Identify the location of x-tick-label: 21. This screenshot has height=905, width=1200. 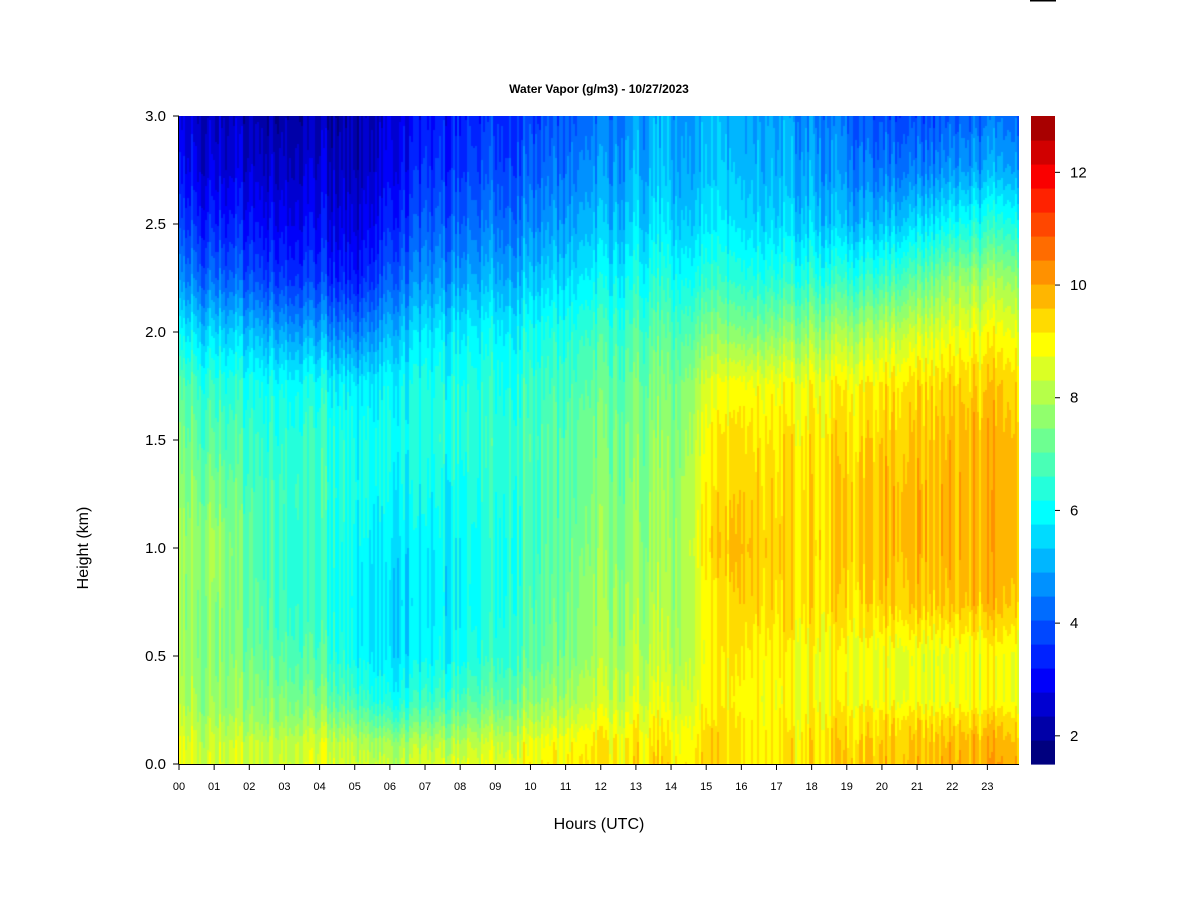
(917, 787).